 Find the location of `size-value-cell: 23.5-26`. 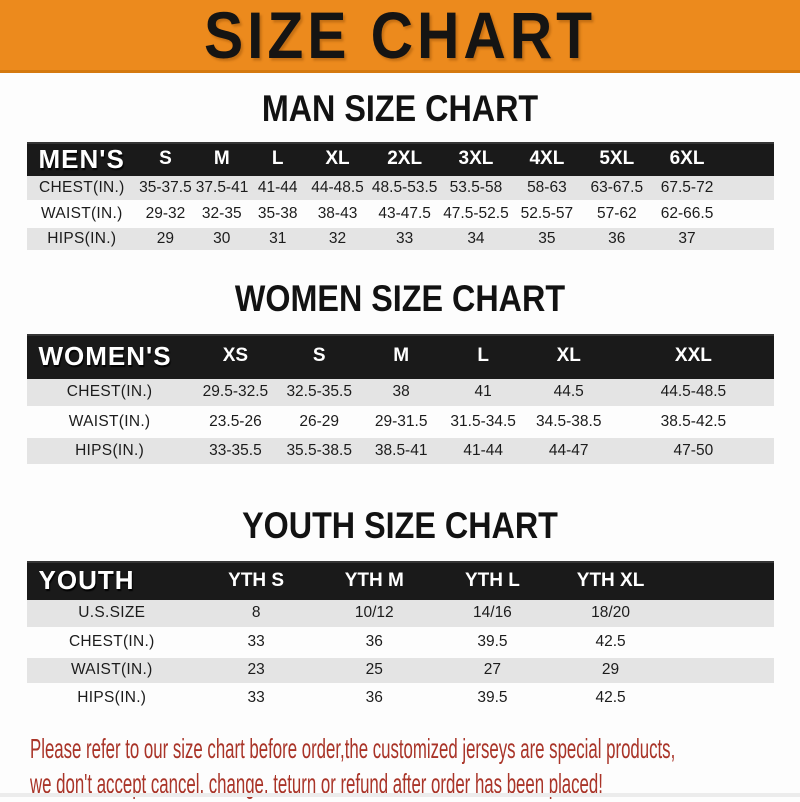

size-value-cell: 23.5-26 is located at coordinates (235, 422).